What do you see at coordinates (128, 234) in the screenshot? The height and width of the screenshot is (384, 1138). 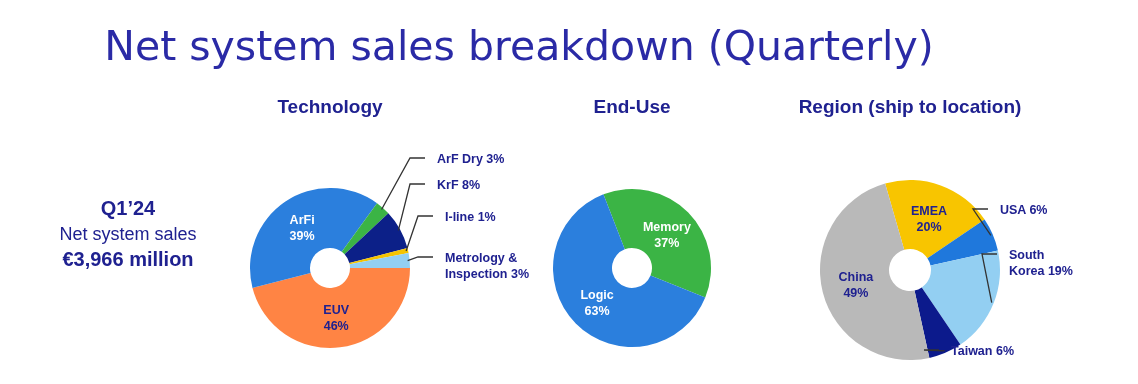 I see `text: Net system sales` at bounding box center [128, 234].